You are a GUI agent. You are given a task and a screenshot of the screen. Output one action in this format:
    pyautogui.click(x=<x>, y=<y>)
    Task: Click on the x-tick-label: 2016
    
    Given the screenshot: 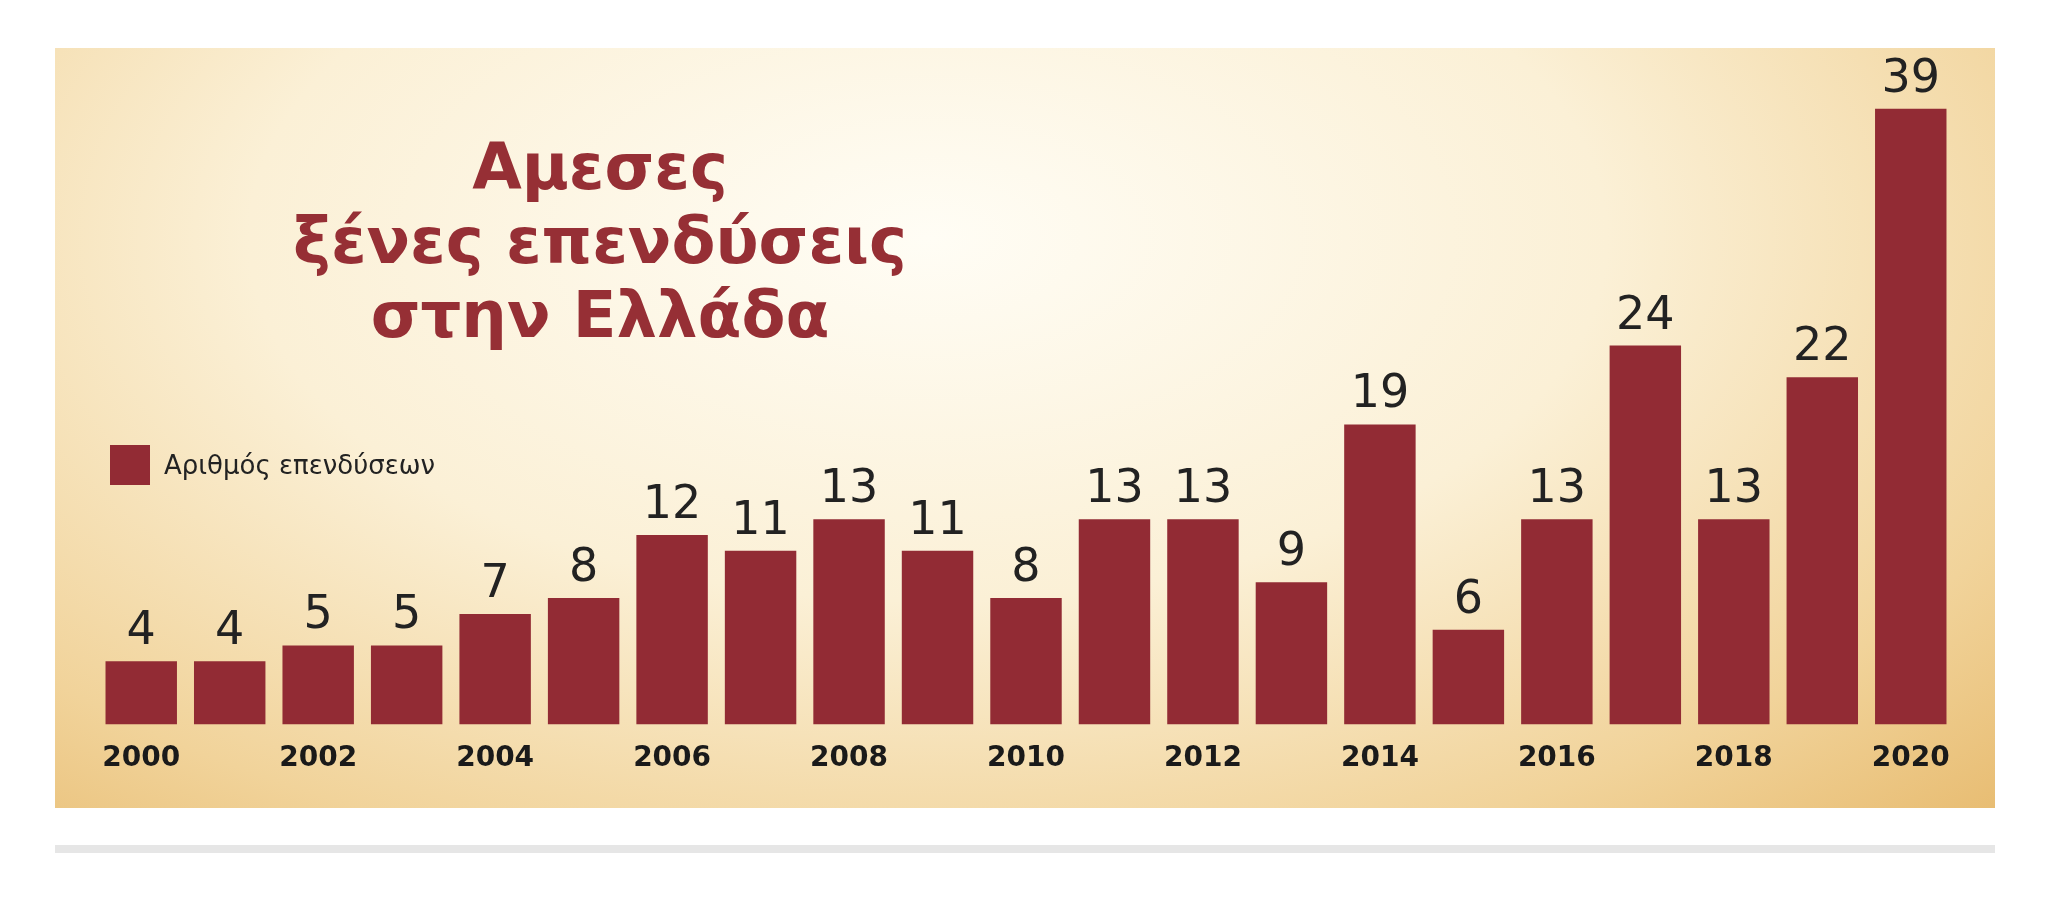 What is the action you would take?
    pyautogui.click(x=1556, y=757)
    